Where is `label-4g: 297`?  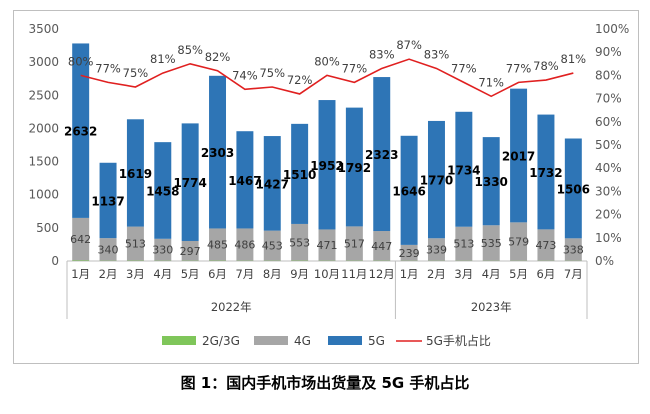
label-4g: 297 is located at coordinates (190, 251).